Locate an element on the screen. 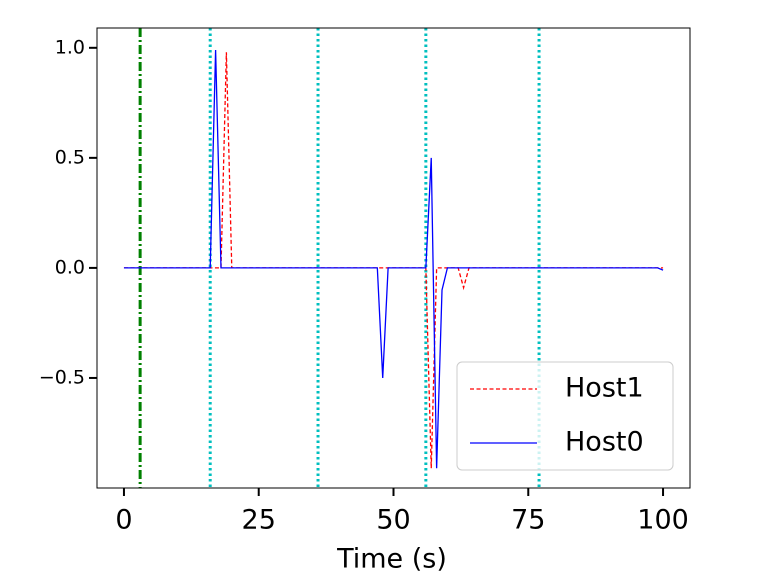 Image resolution: width=765 pixels, height=577 pixels. x-axis-label: Time (s) is located at coordinates (391, 559).